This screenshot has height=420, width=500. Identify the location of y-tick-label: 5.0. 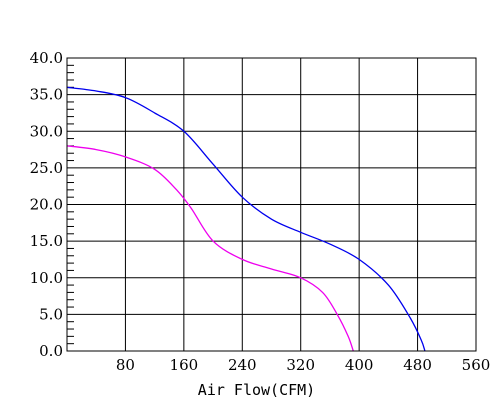
(51, 314).